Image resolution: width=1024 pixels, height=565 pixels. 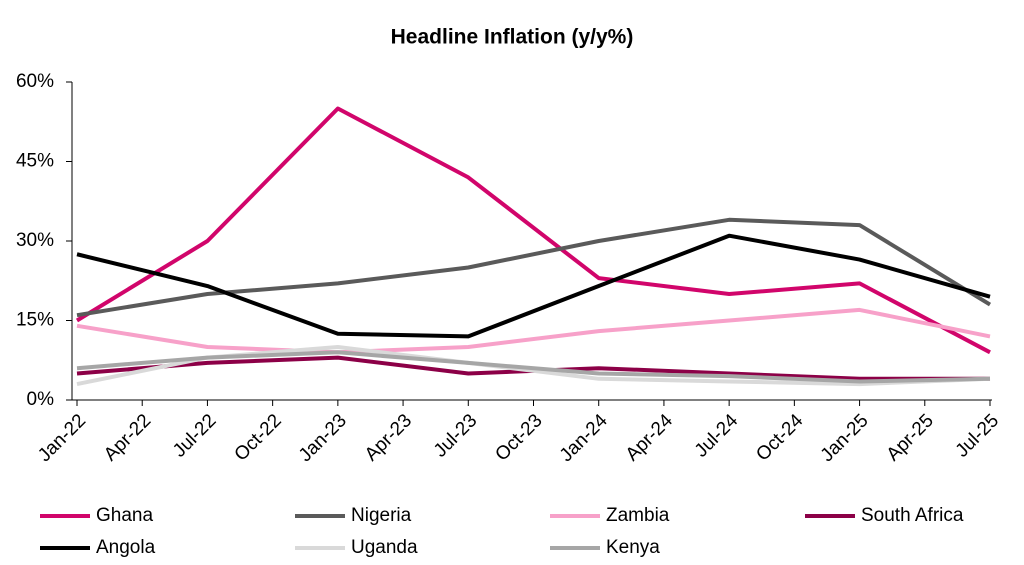 I want to click on x-tick-label: Jul-25, so click(x=977, y=435).